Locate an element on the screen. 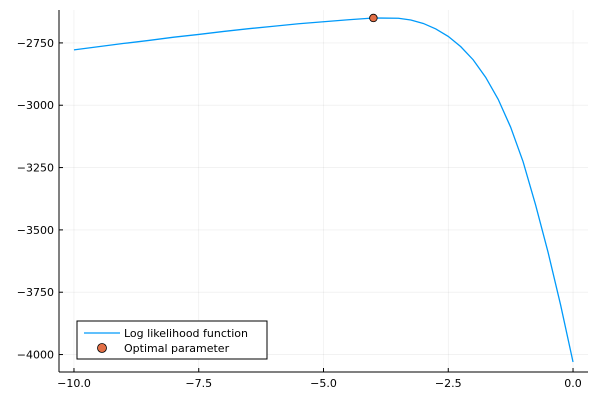  y-tick-label: −4000 is located at coordinates (35, 355).